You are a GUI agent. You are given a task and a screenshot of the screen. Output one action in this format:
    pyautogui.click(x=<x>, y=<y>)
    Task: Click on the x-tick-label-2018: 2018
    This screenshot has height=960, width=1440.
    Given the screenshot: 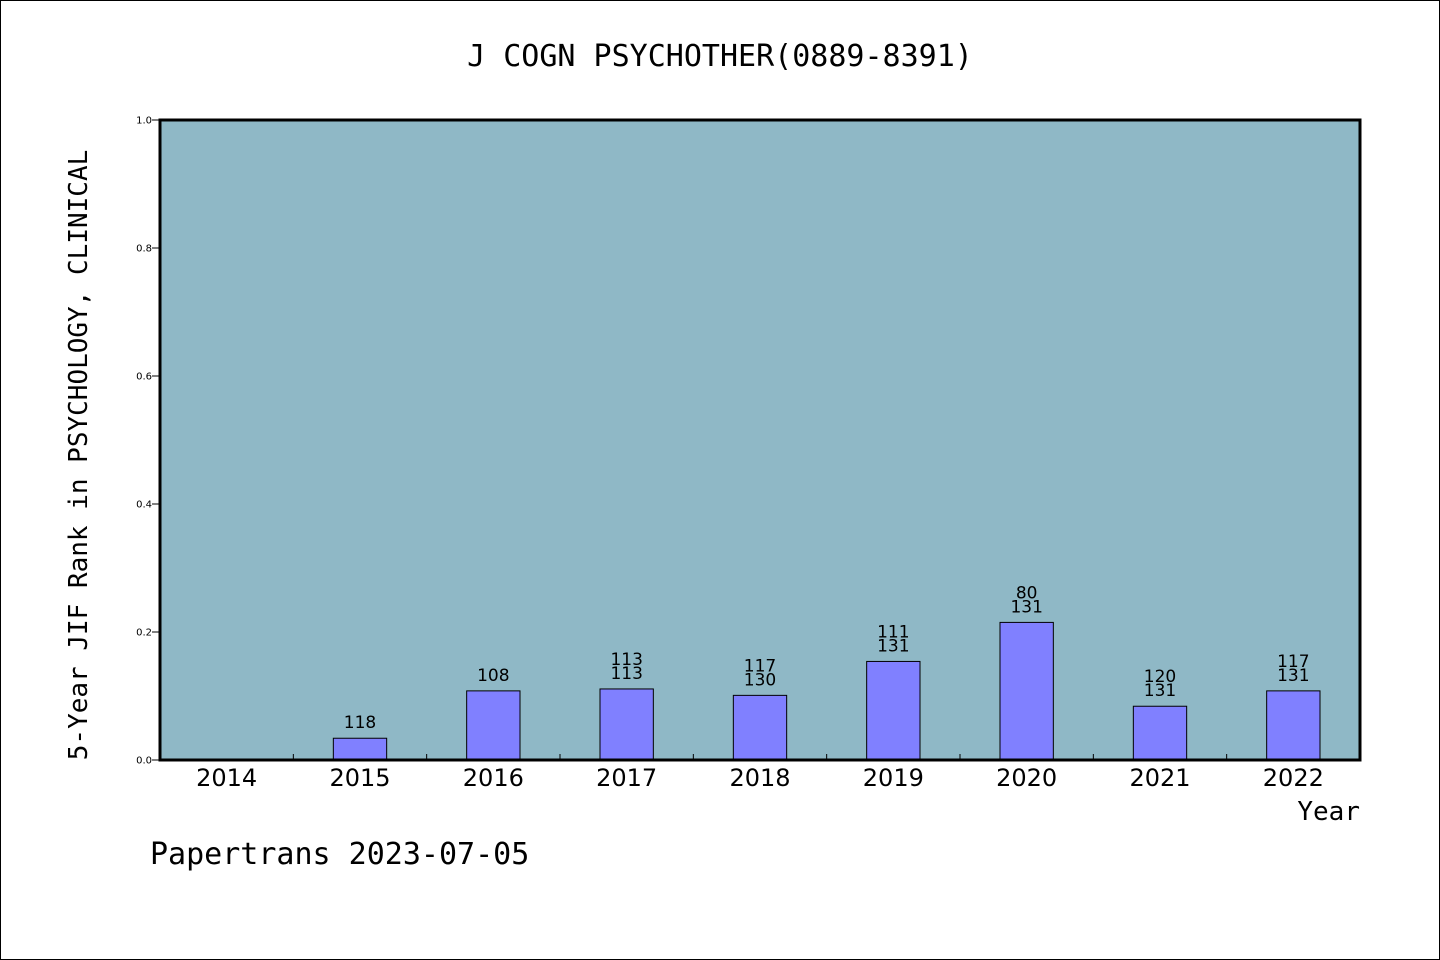 What is the action you would take?
    pyautogui.click(x=759, y=778)
    